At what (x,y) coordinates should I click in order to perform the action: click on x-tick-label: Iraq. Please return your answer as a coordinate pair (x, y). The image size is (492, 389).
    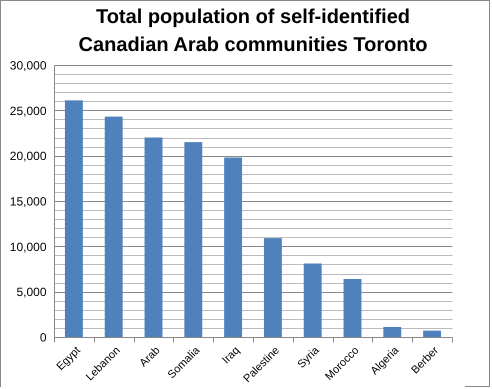
    Looking at the image, I should click on (231, 355).